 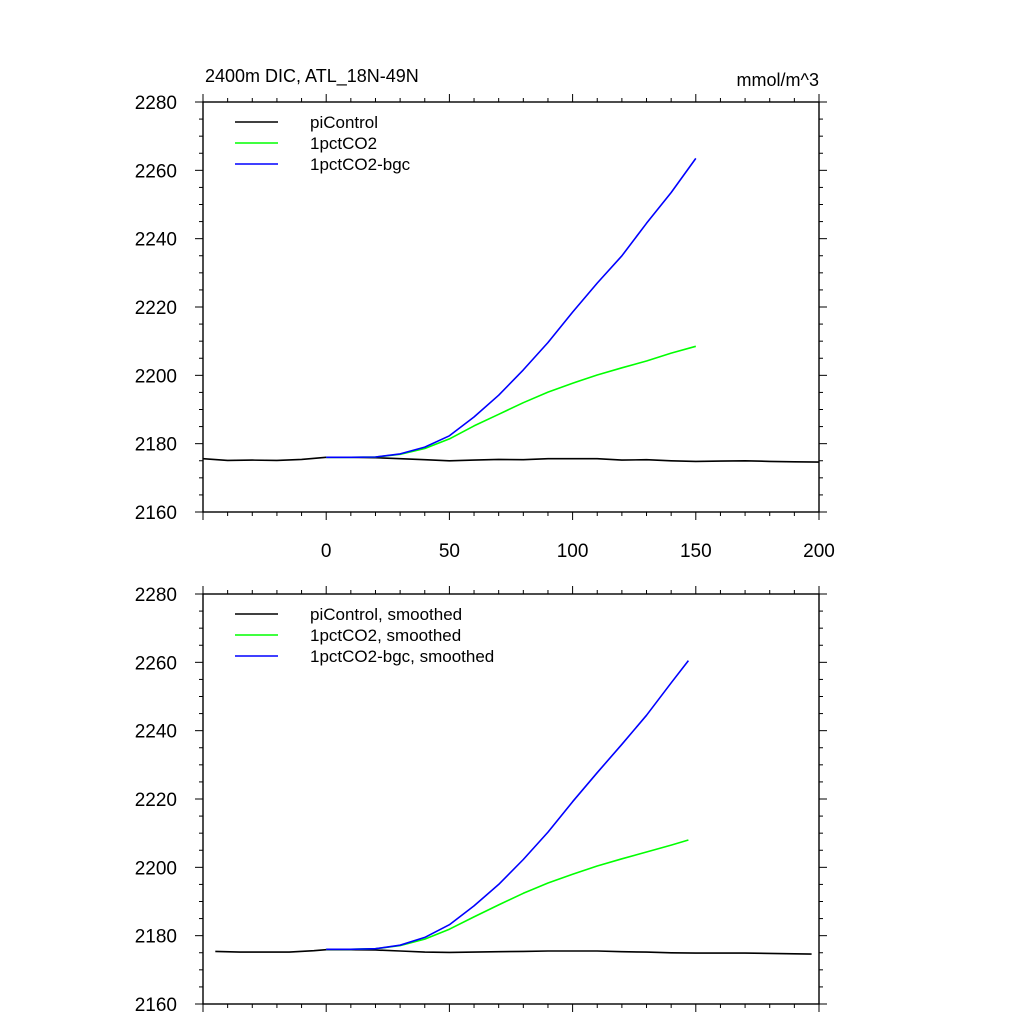 I want to click on legend-label: 1pctCO2-bgc, so click(x=360, y=164).